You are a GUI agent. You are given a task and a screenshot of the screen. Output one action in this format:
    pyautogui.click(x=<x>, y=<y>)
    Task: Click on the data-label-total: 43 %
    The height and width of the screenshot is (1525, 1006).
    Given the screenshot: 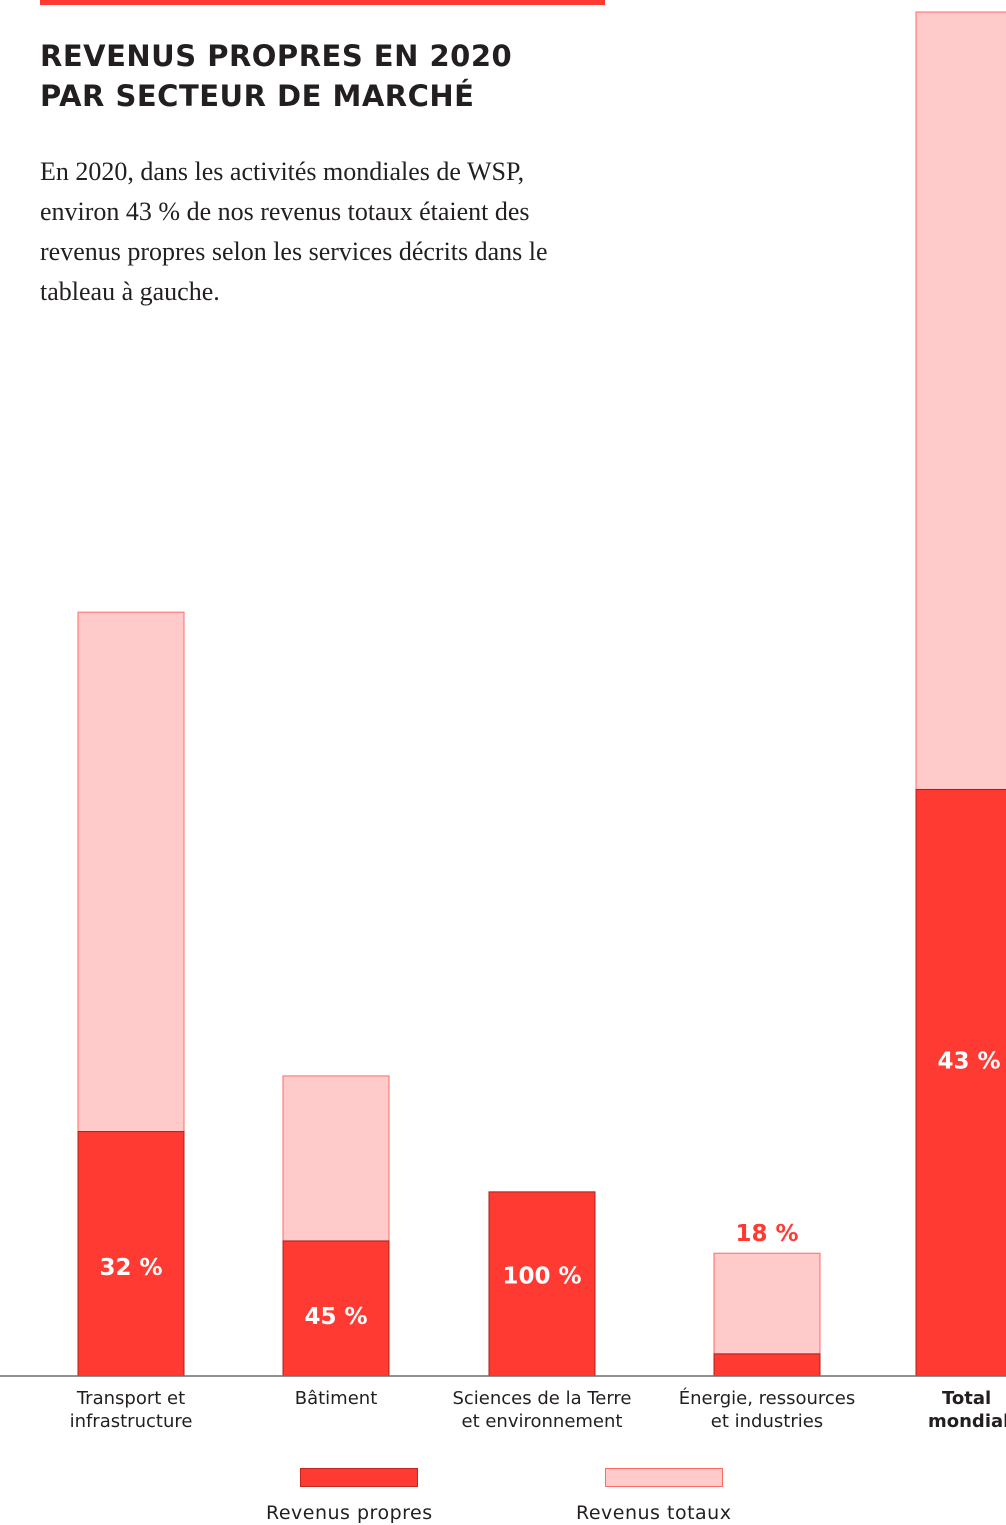 What is the action you would take?
    pyautogui.click(x=968, y=1061)
    